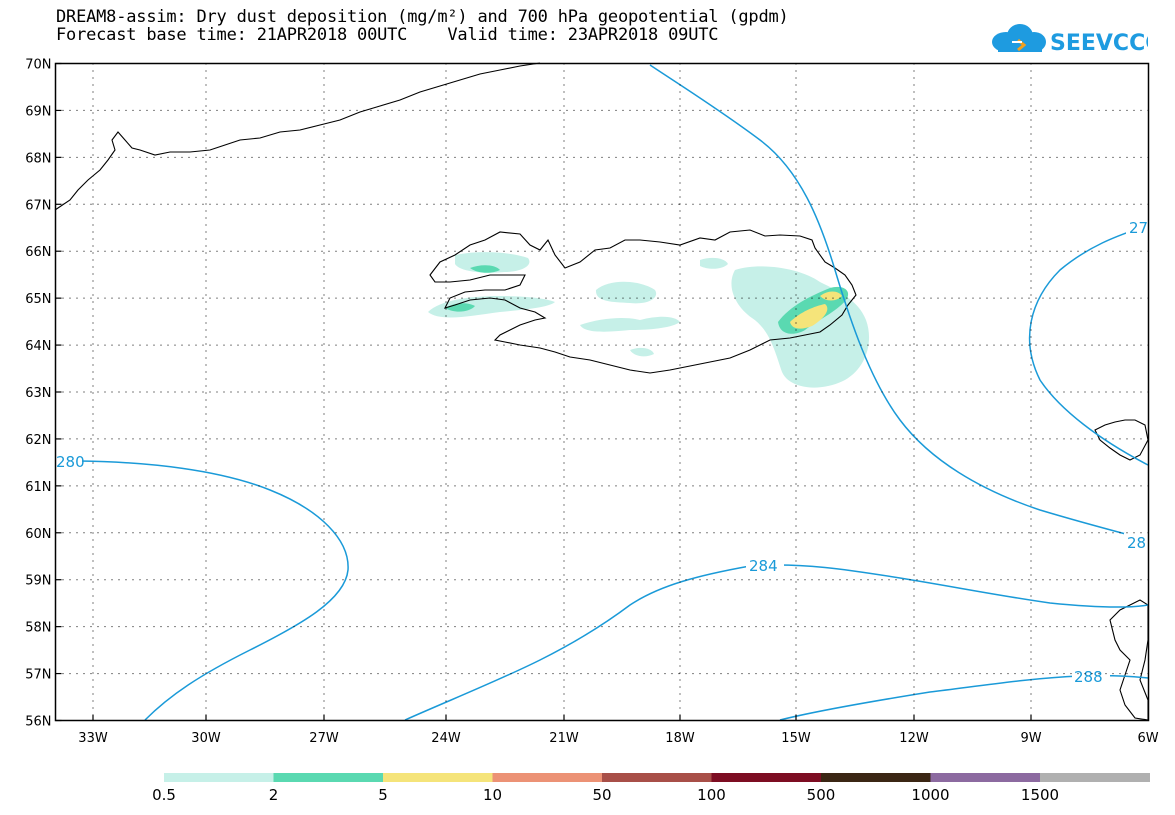 The width and height of the screenshot is (1175, 815). What do you see at coordinates (630, 324) in the screenshot?
I see `dust-area-center2` at bounding box center [630, 324].